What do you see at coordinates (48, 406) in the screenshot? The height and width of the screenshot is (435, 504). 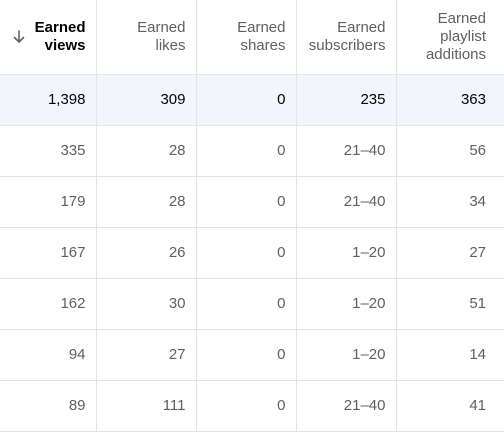 I see `cell-earned-views: 89` at bounding box center [48, 406].